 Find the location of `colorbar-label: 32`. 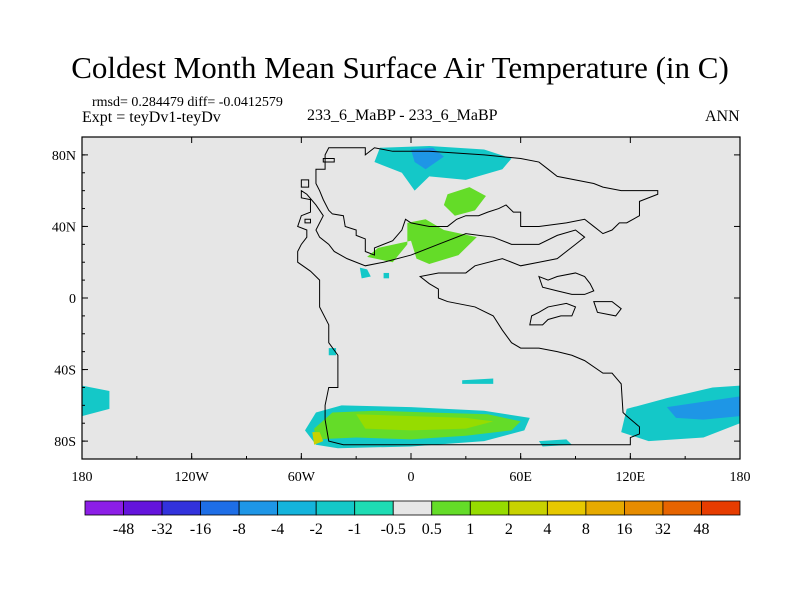

colorbar-label: 32 is located at coordinates (663, 529).